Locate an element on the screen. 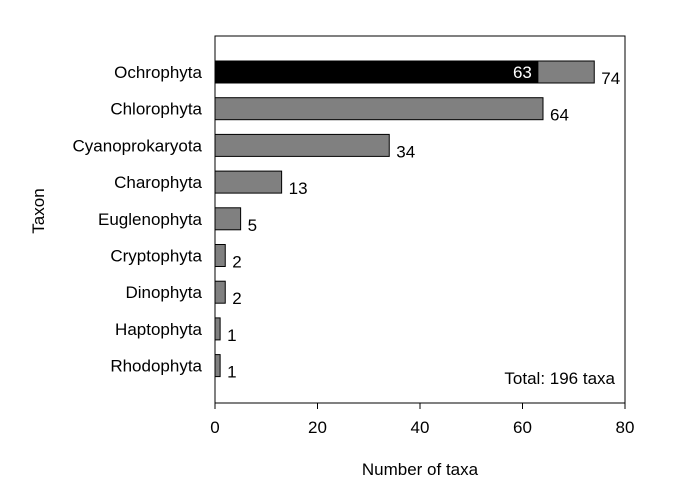 This screenshot has height=504, width=674. category-label-chlorophyta: Chlorophyta is located at coordinates (156, 109).